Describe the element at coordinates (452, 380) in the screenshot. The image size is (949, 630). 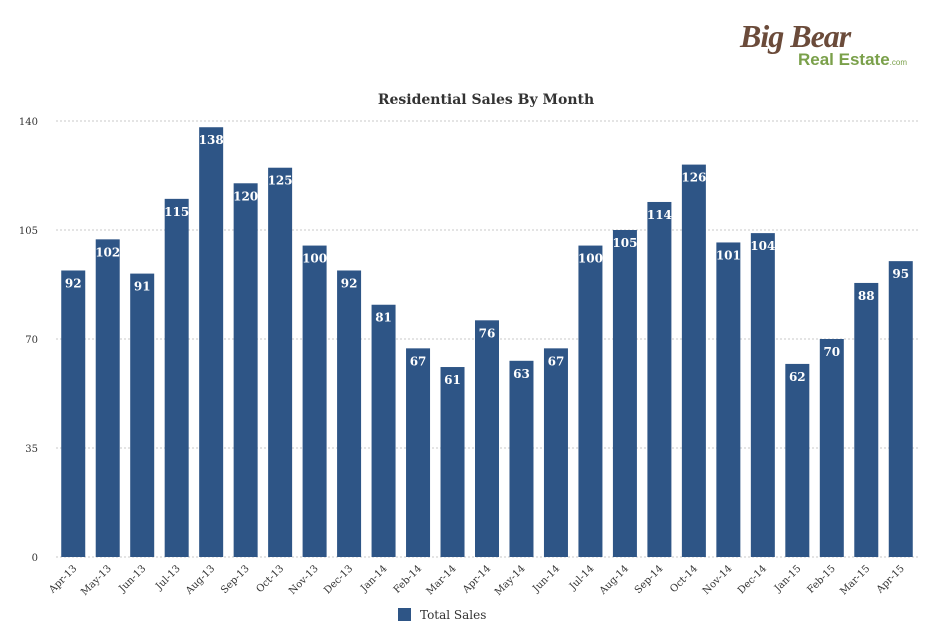
I see `bar-value-label: 61` at that location.